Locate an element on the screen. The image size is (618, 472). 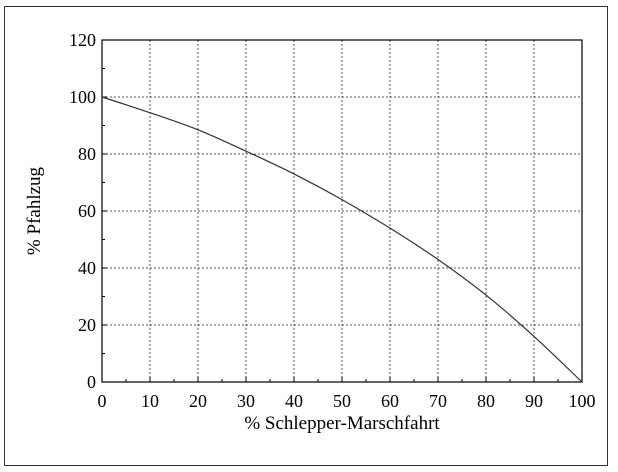
x-tick-label: 100 is located at coordinates (582, 401).